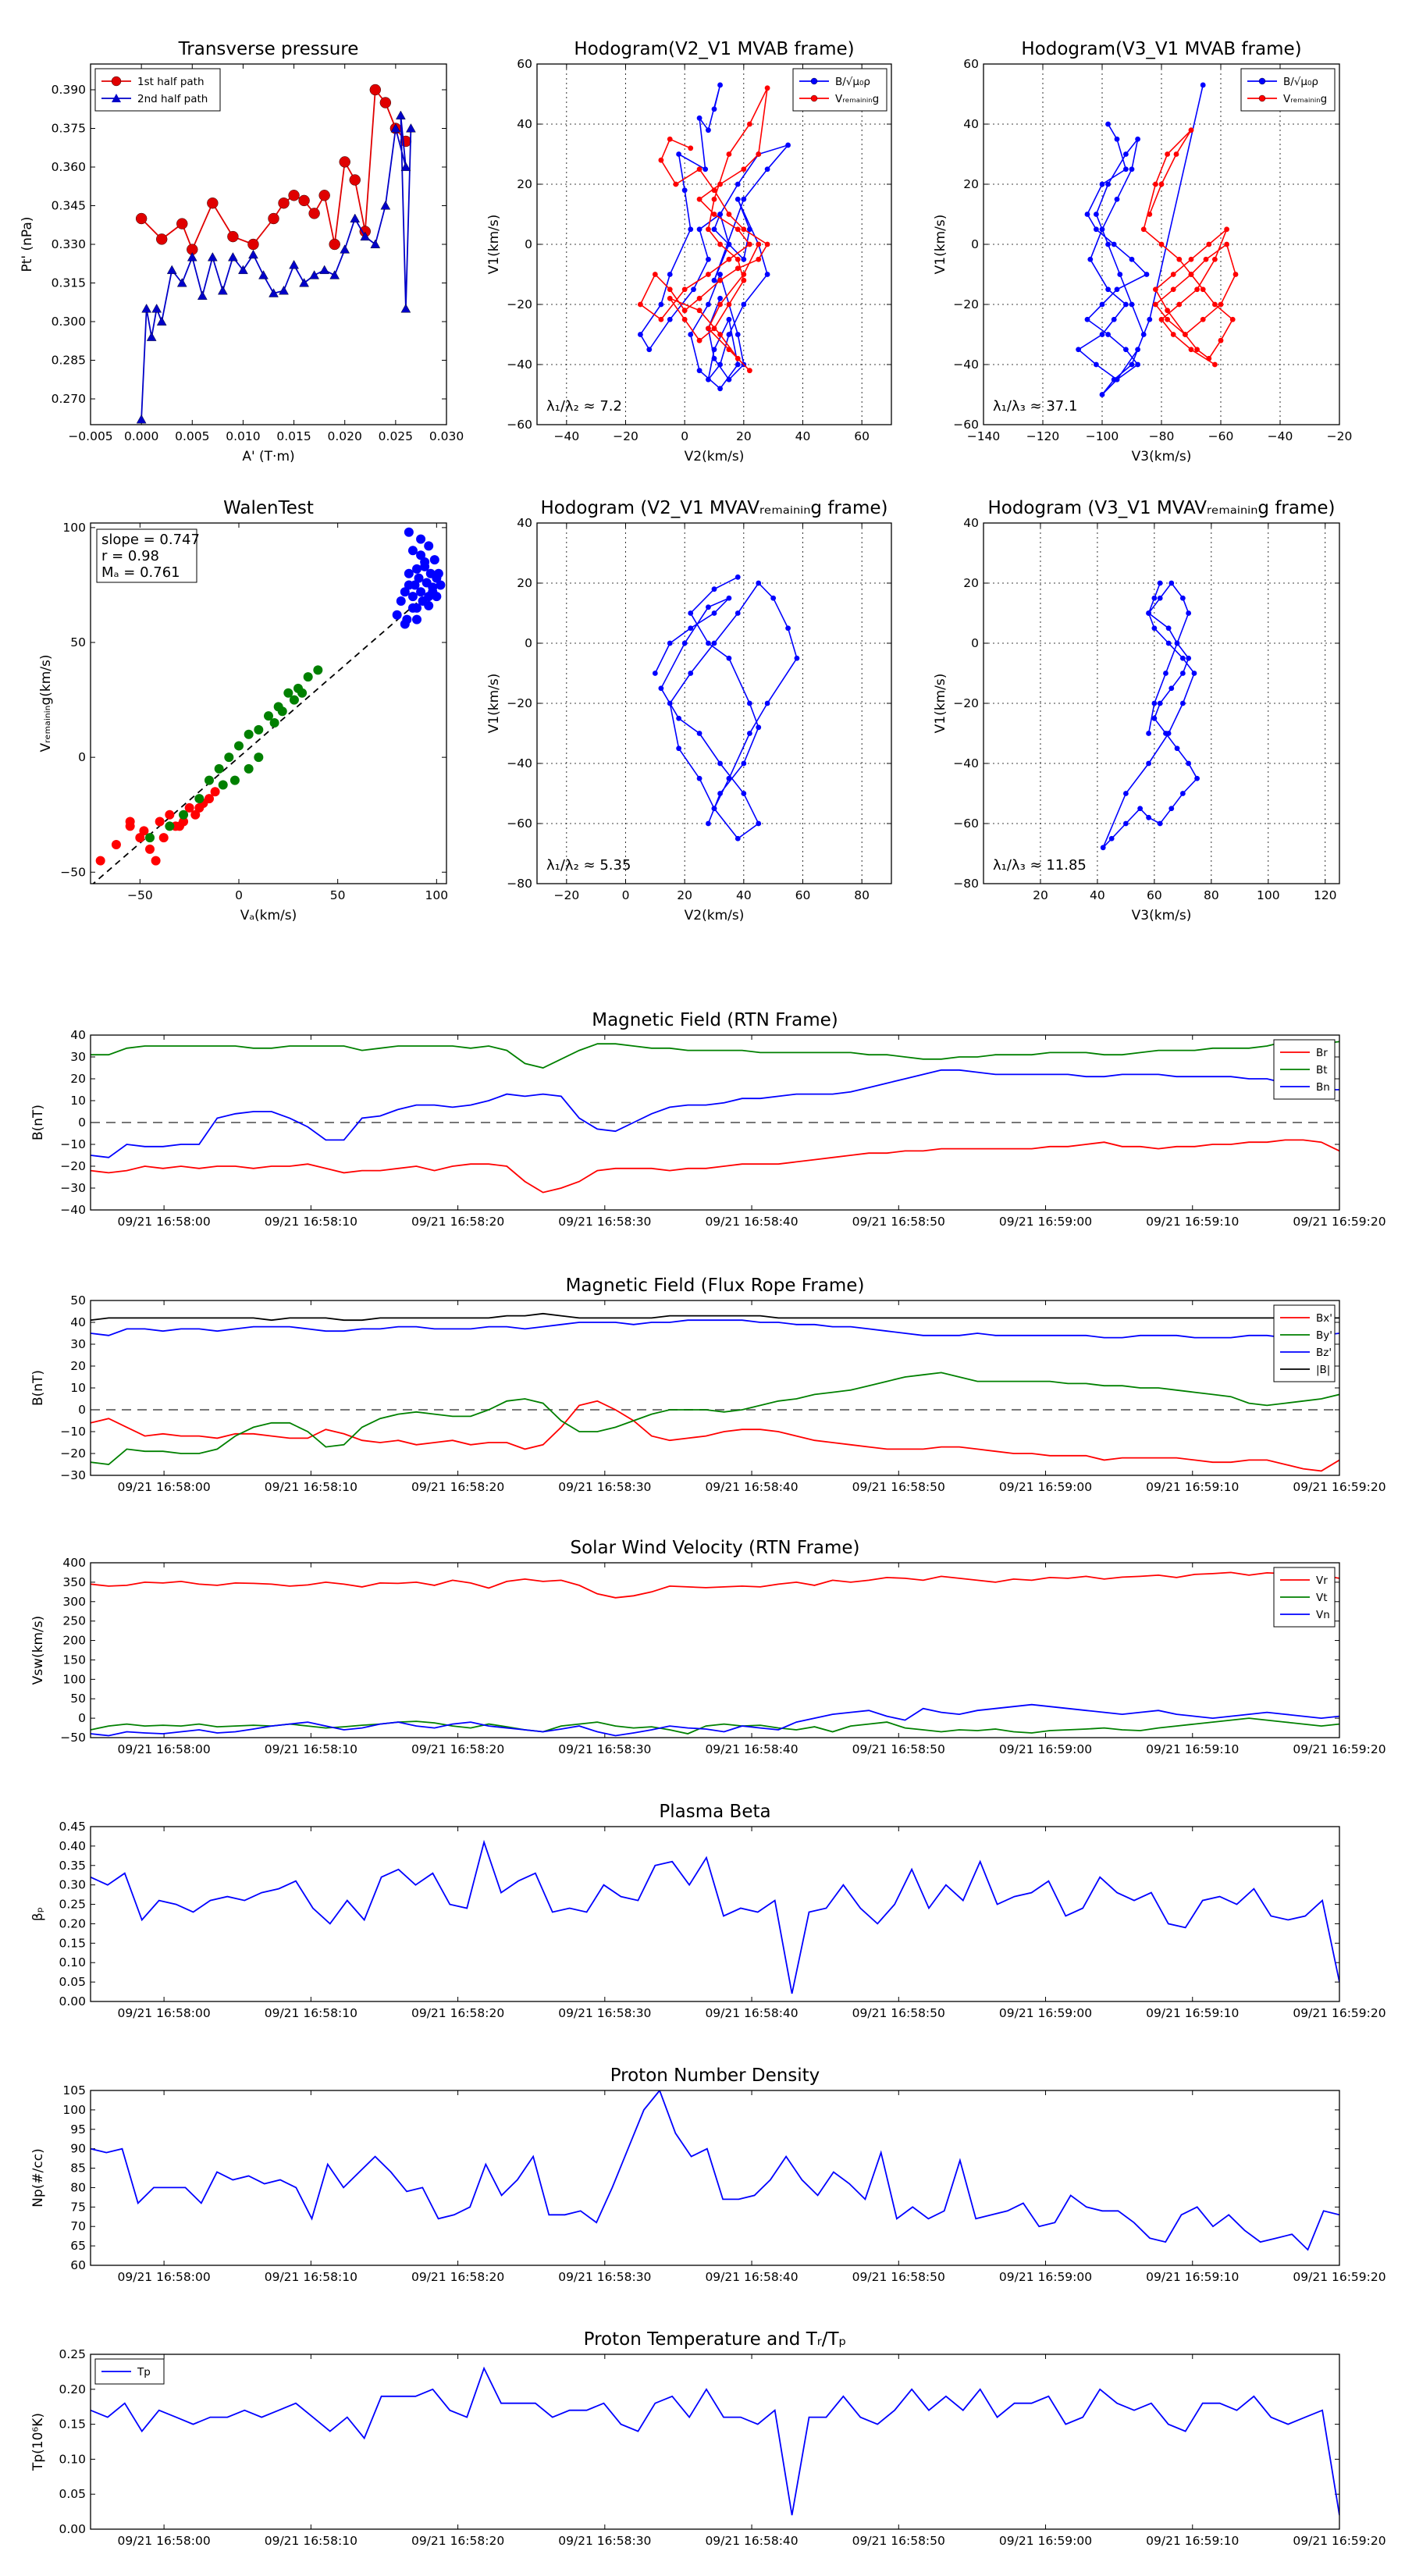 The height and width of the screenshot is (2576, 1405). What do you see at coordinates (1045, 2277) in the screenshot?
I see `ts-np-xtick-label: 09/21 16:59:00` at bounding box center [1045, 2277].